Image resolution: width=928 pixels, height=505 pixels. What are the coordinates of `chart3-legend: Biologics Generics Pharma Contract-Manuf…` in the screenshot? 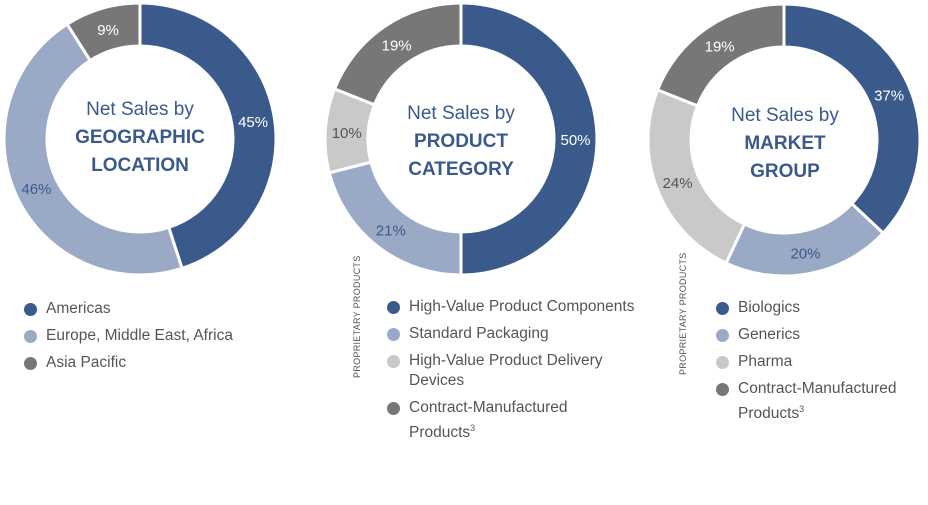 It's located at (818, 361).